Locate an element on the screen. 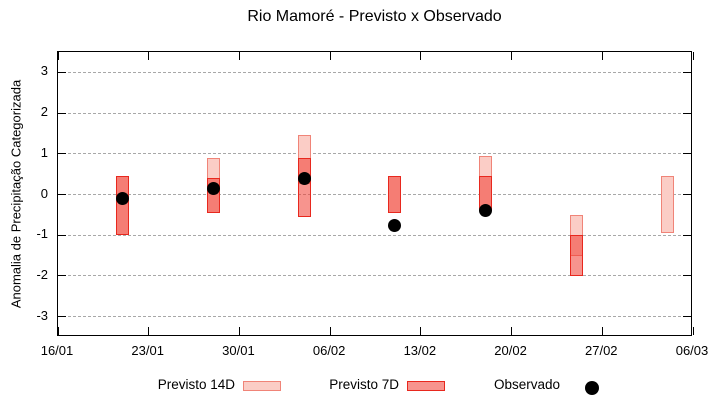 This screenshot has width=720, height=400. legend-label-previsto_7d: Previsto 7D is located at coordinates (364, 384).